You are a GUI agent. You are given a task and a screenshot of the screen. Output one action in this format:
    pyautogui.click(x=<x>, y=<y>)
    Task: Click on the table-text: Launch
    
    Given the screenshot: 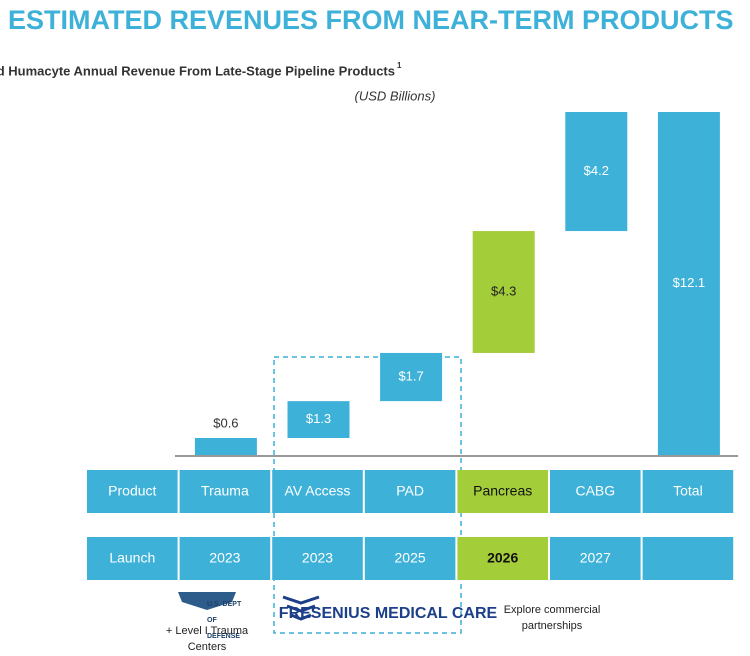 What is the action you would take?
    pyautogui.click(x=132, y=558)
    